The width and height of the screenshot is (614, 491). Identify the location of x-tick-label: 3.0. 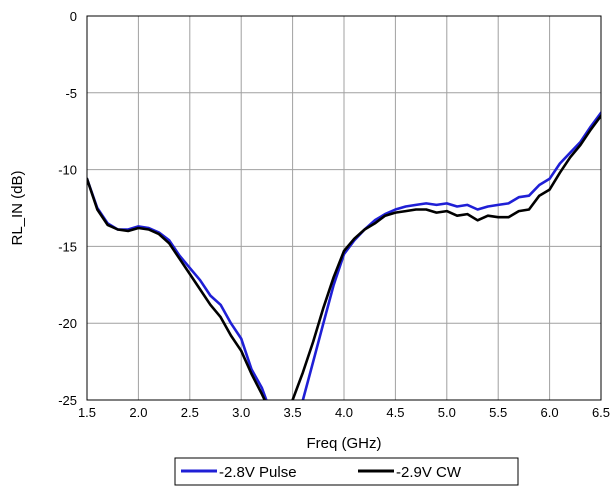
(241, 412).